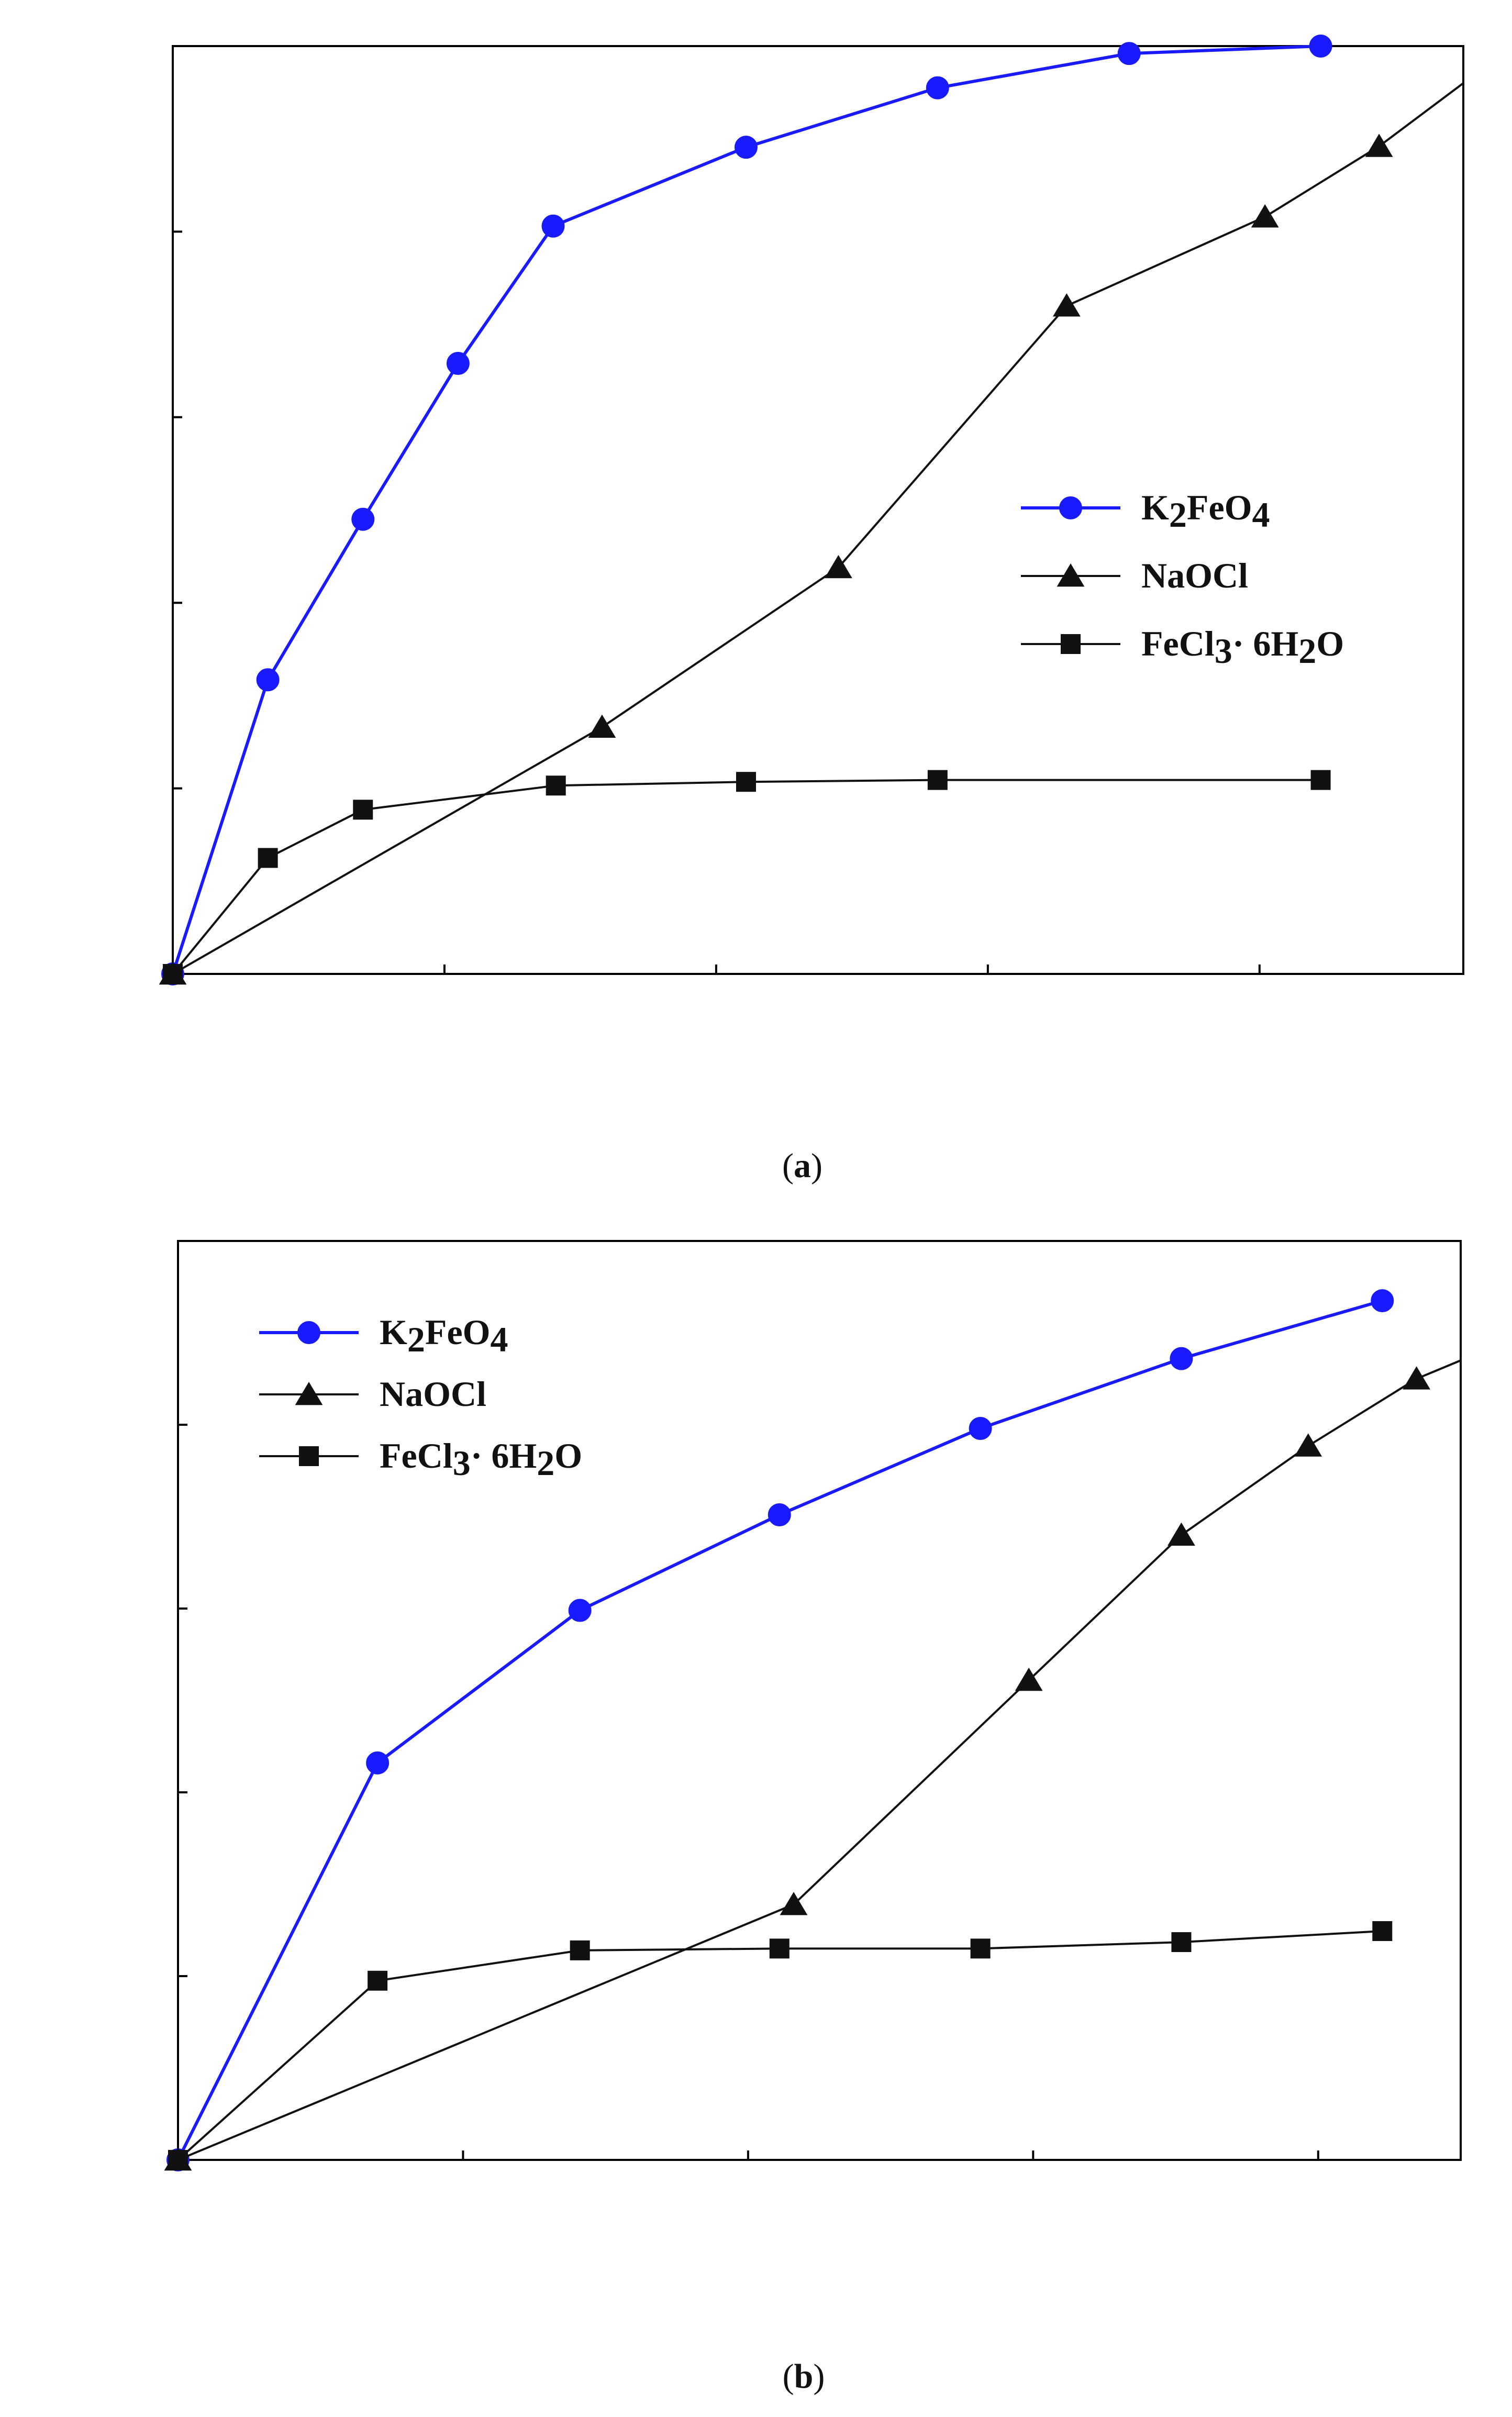 The width and height of the screenshot is (1512, 2417). Describe the element at coordinates (804, 2376) in the screenshot. I see `panel-caption: (b)` at that location.